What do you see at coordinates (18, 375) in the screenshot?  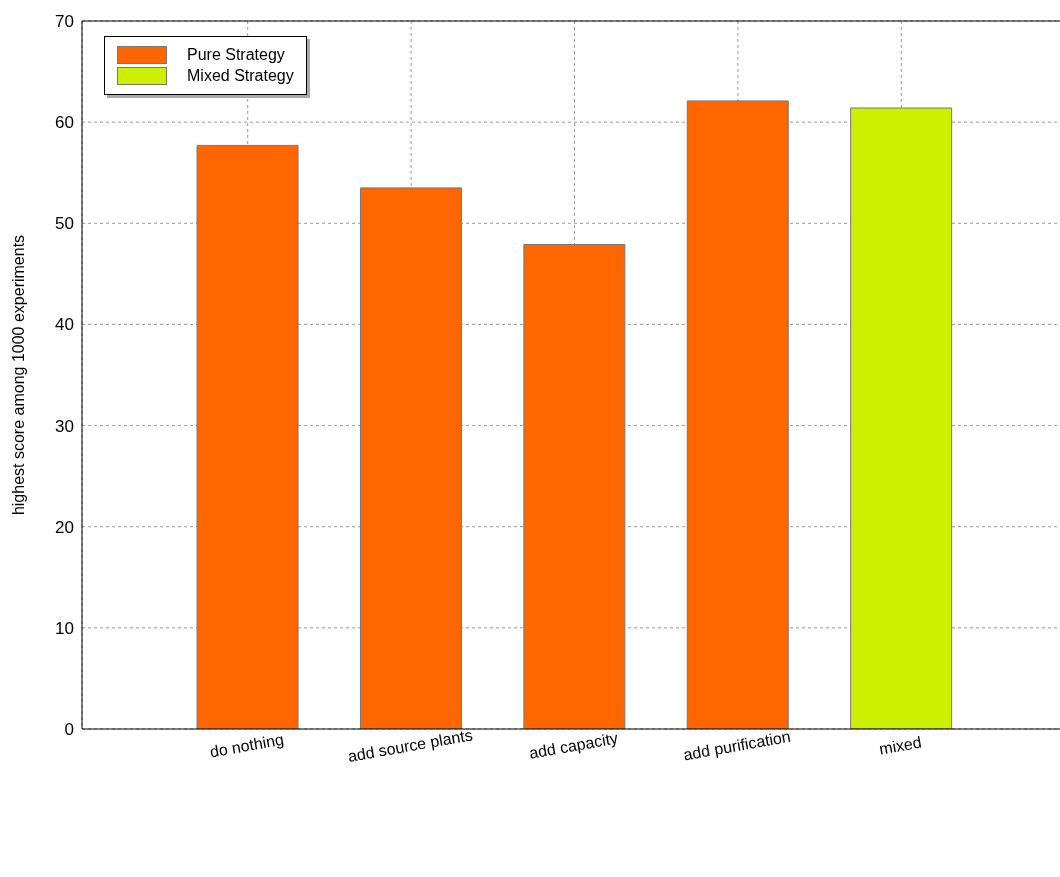 I see `y-axis-title: highest score among 1000 experiments` at bounding box center [18, 375].